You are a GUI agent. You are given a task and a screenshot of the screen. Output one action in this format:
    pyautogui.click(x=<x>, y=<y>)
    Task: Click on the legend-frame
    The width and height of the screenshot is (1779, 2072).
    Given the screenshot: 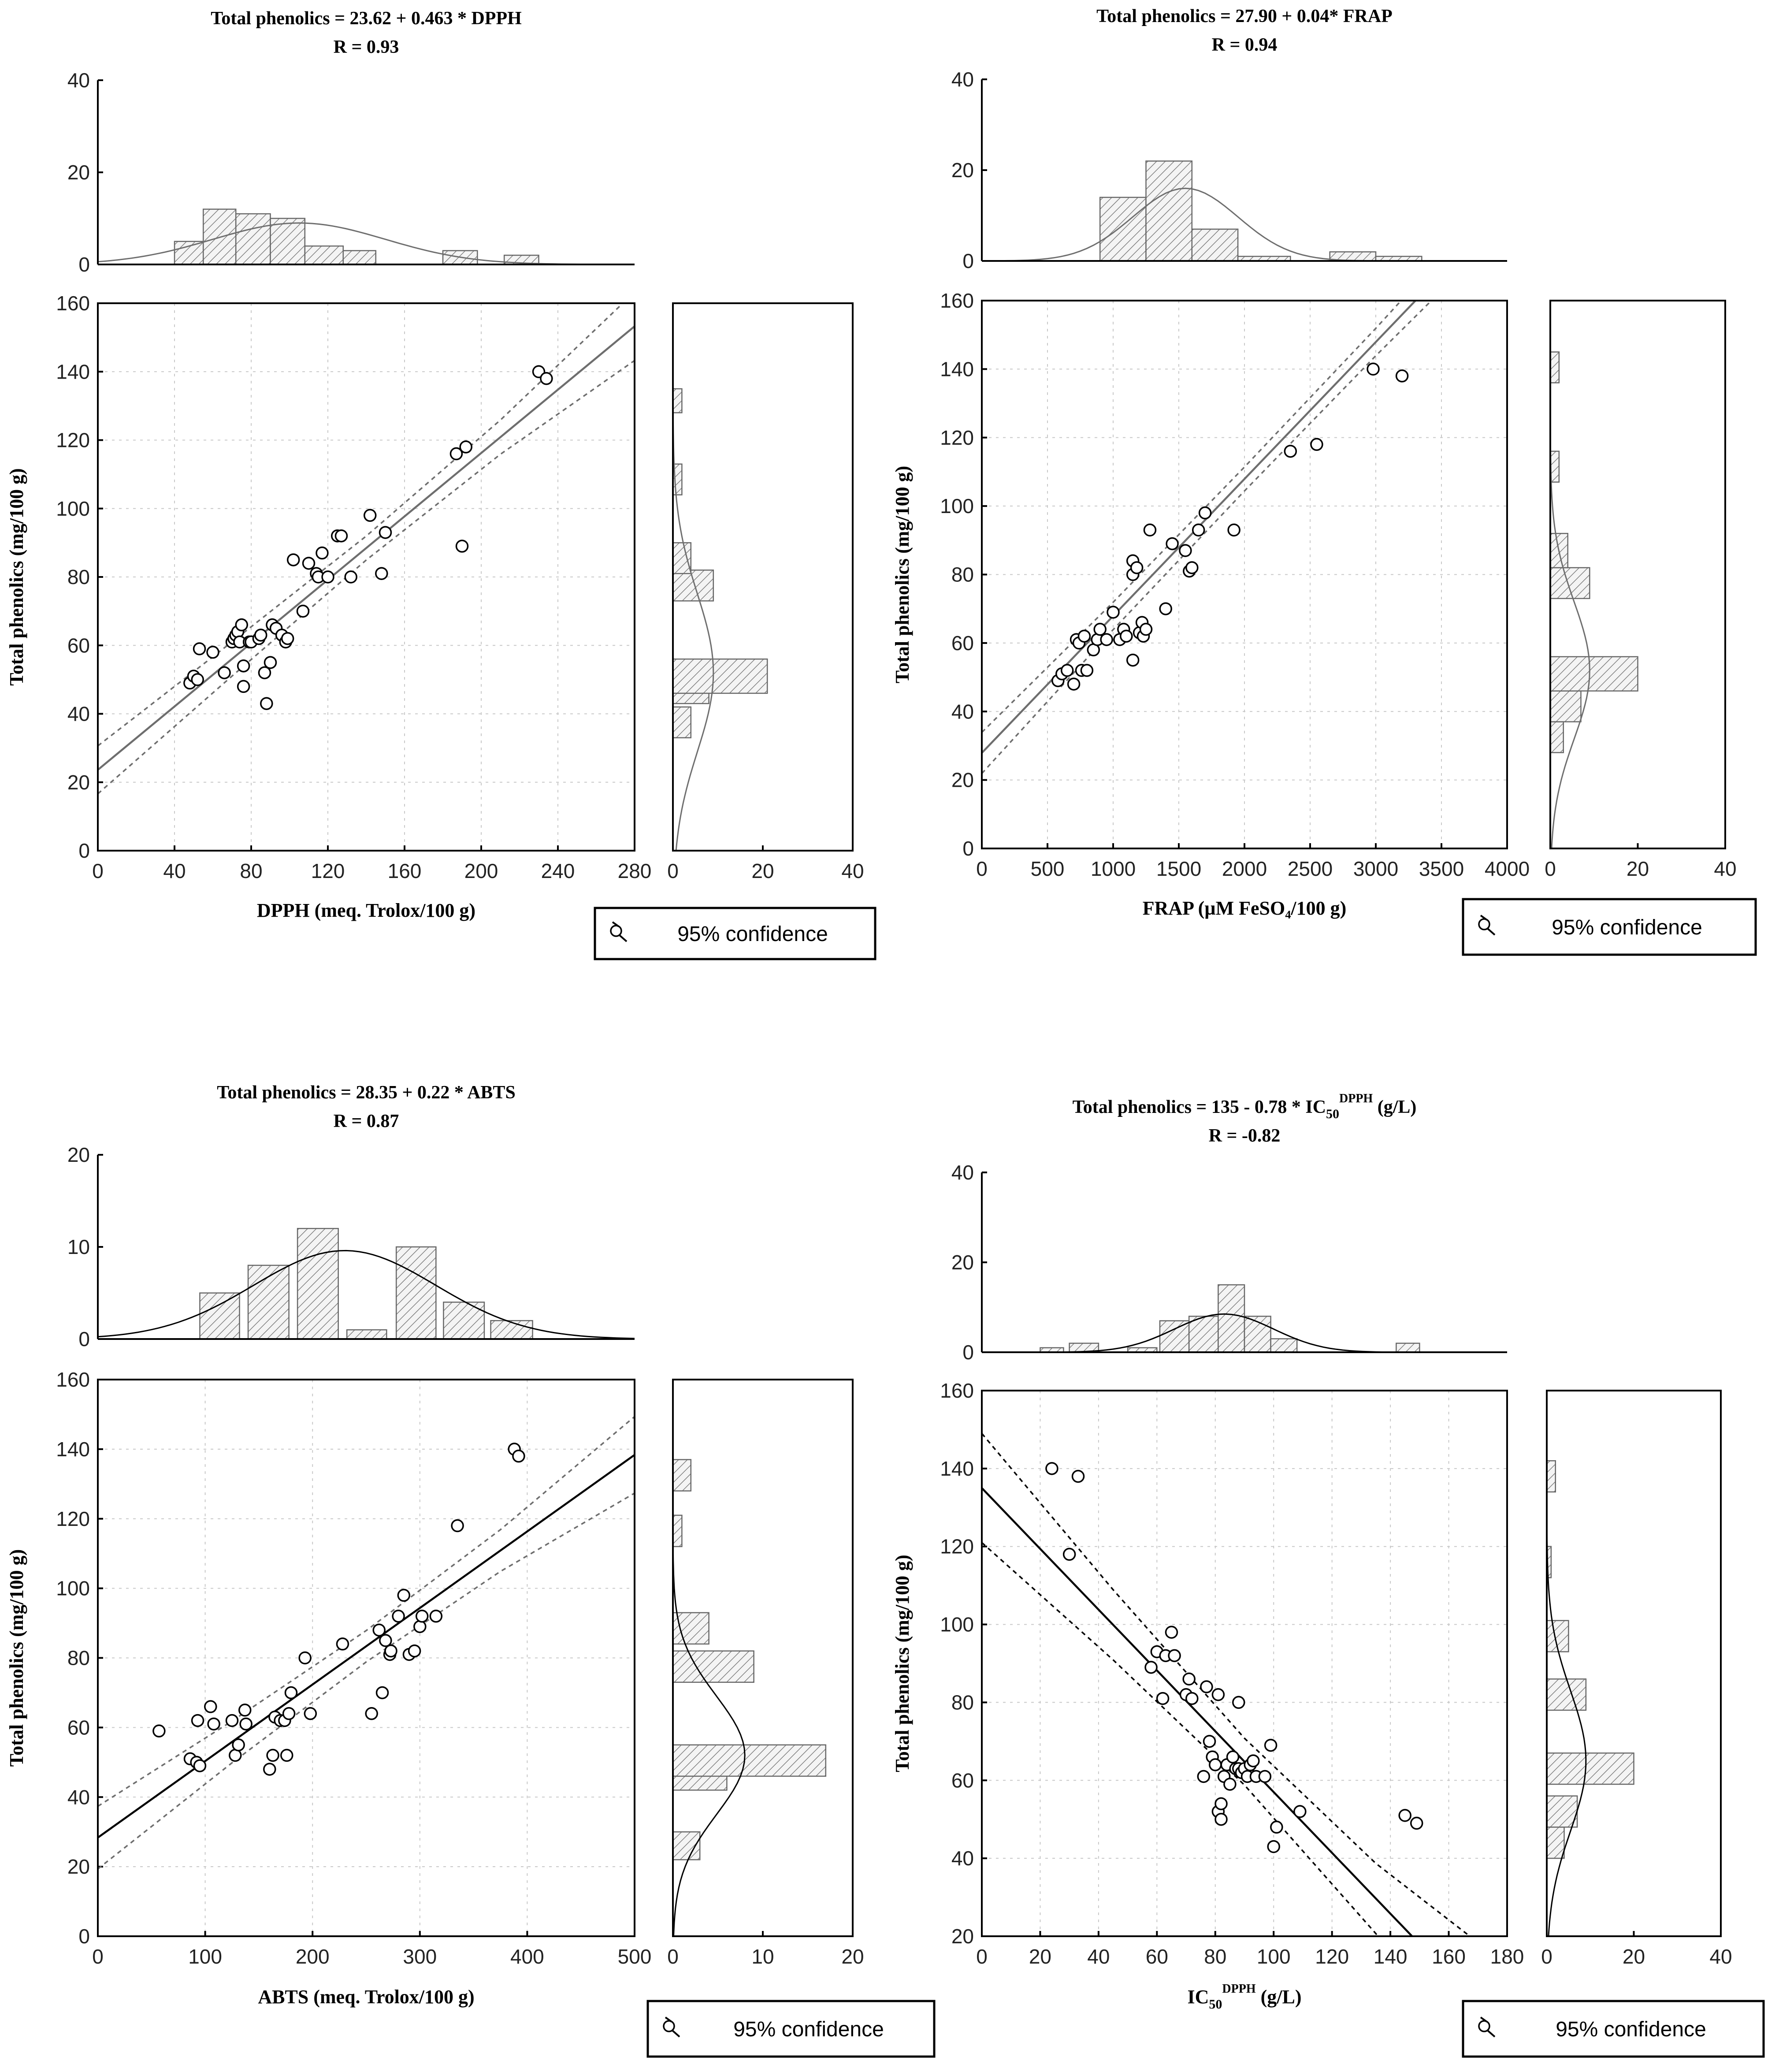 What is the action you would take?
    pyautogui.click(x=1609, y=927)
    